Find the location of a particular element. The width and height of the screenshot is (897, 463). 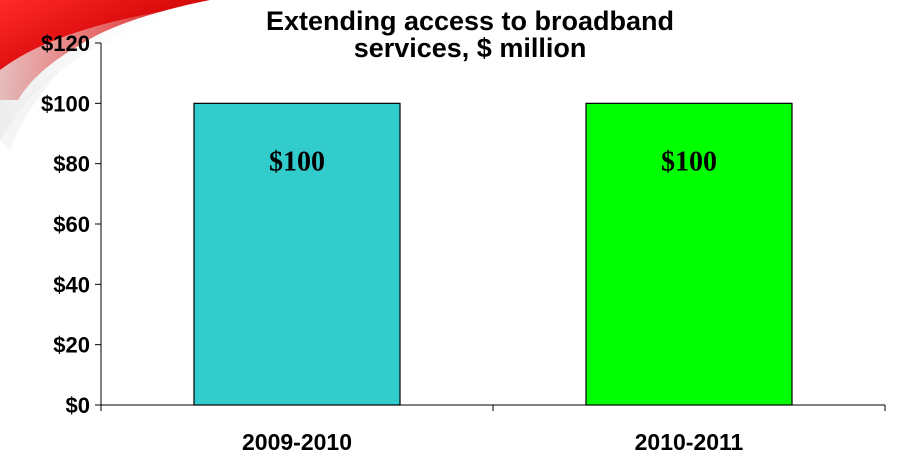

y-tick-label: $80 is located at coordinates (71, 164).